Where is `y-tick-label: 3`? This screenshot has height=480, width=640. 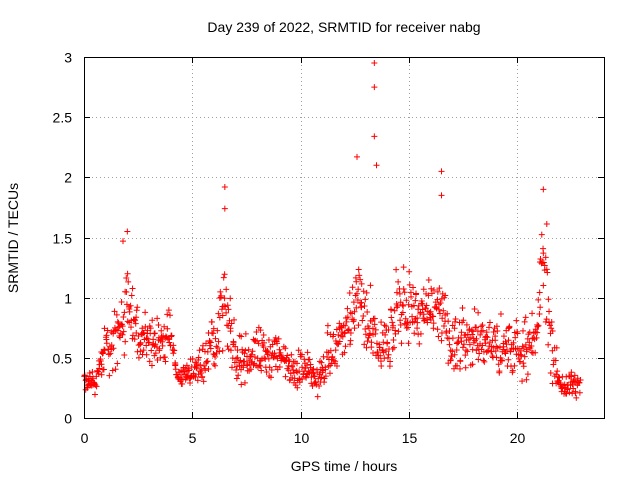 y-tick-label: 3 is located at coordinates (68, 58).